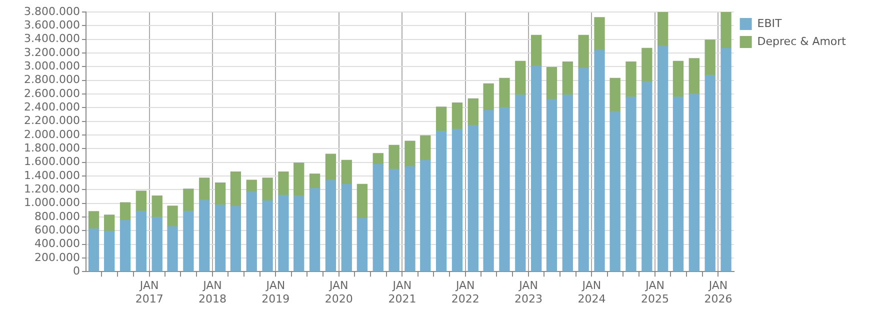  I want to click on x-tick-label: JAN 2026, so click(718, 292).